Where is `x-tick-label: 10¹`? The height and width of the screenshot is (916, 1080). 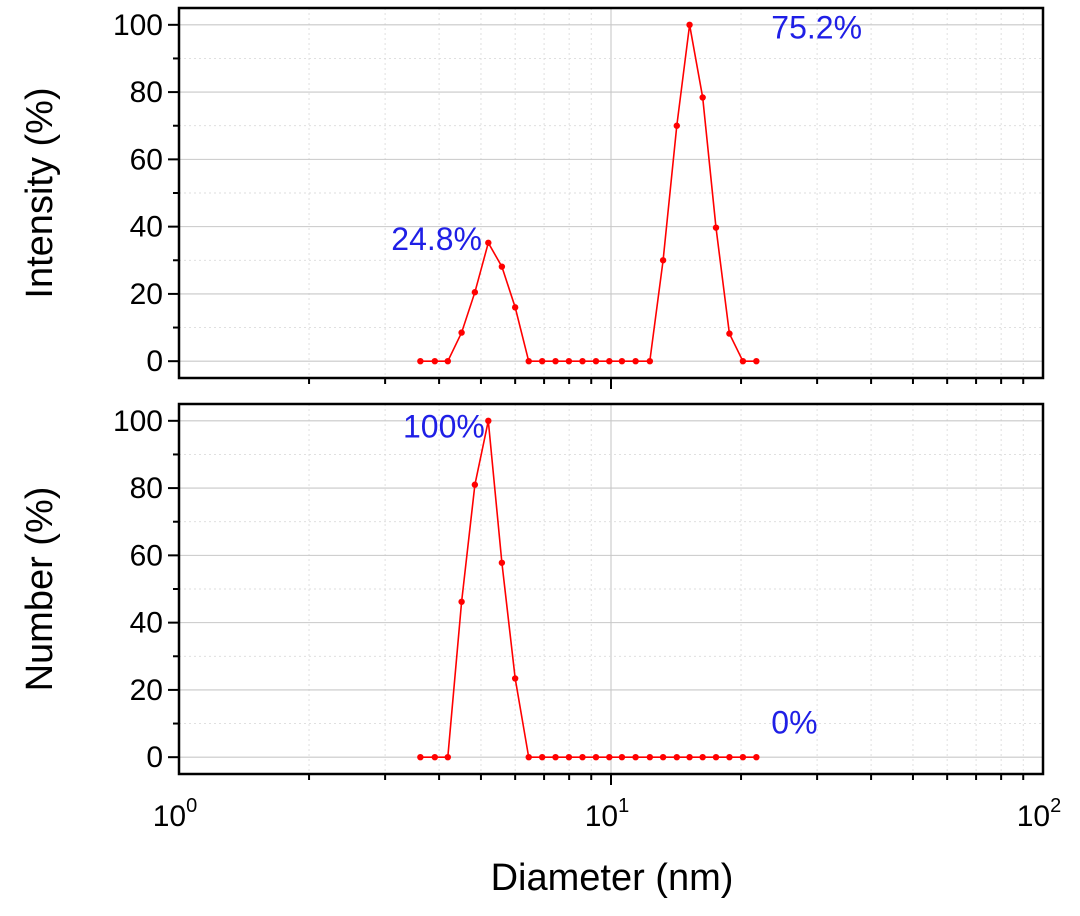 x-tick-label: 10¹ is located at coordinates (607, 814).